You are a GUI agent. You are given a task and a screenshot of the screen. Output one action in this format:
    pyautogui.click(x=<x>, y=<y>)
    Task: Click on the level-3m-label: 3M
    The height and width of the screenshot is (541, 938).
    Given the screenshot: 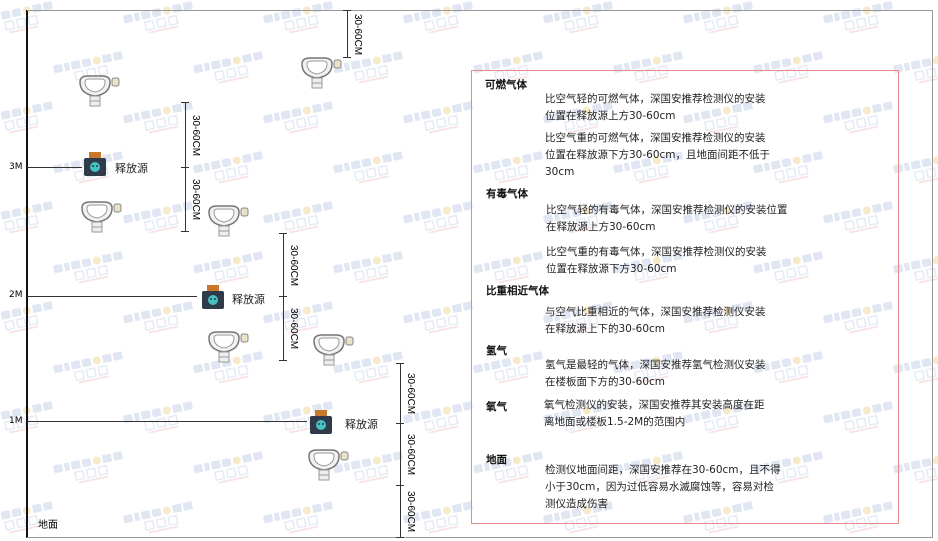 What is the action you would take?
    pyautogui.click(x=16, y=167)
    